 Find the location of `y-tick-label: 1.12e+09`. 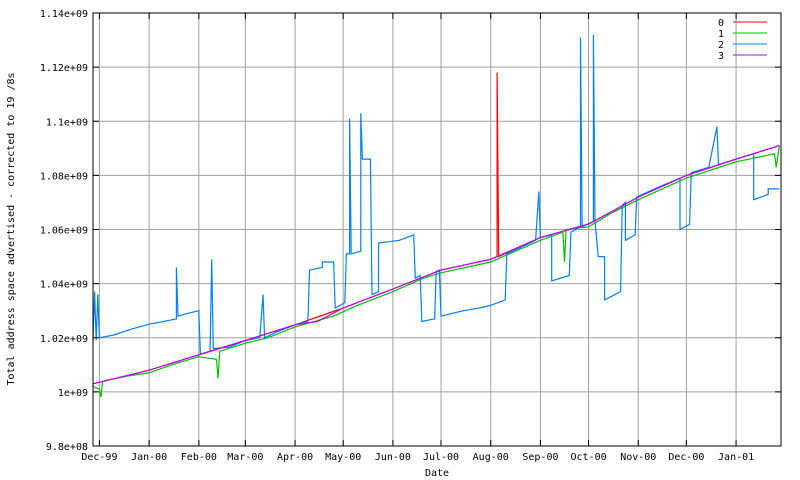

y-tick-label: 1.12e+09 is located at coordinates (64, 68).